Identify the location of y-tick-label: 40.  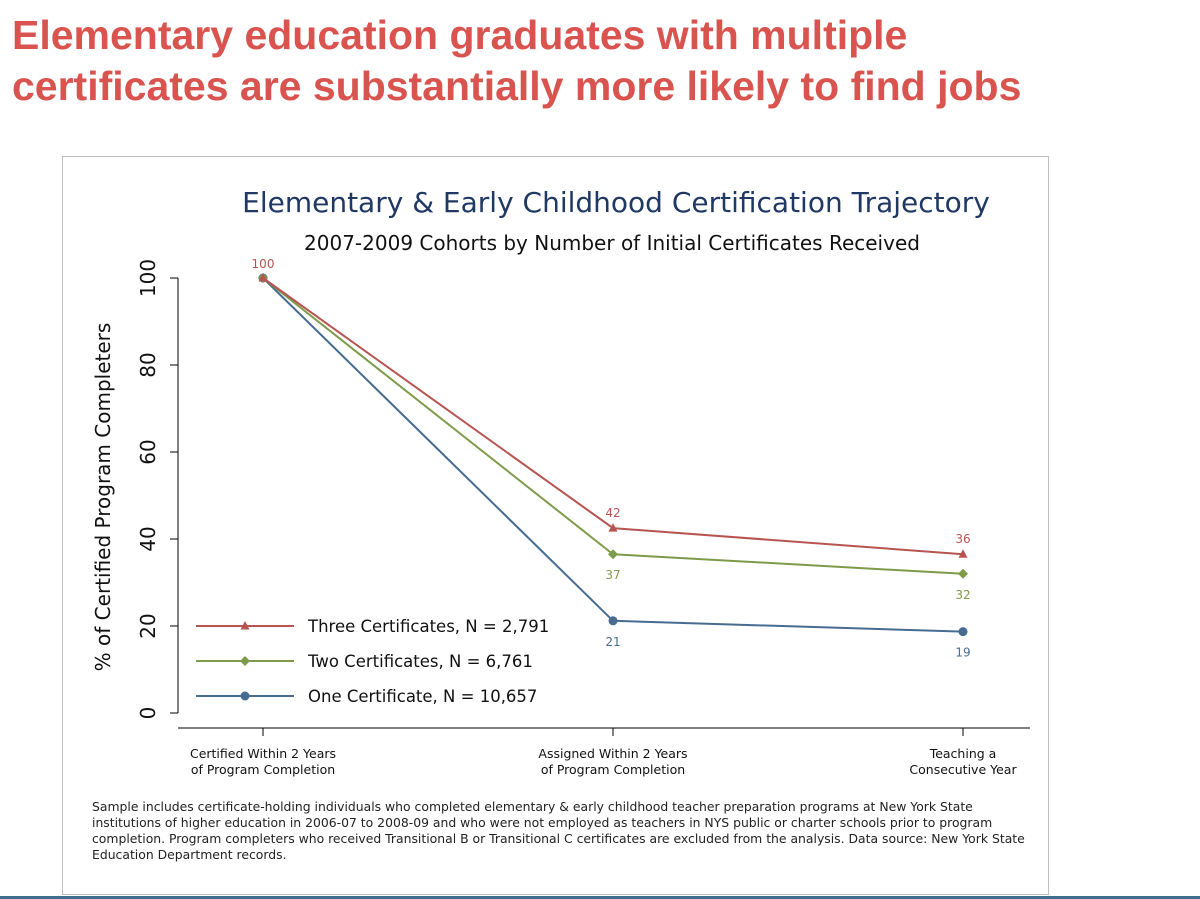
(148, 538).